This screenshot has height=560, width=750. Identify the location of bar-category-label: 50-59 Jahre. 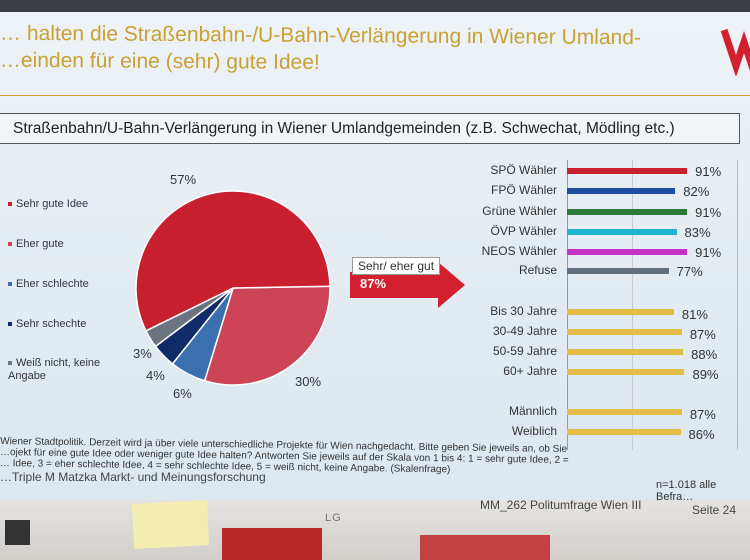
(524, 351).